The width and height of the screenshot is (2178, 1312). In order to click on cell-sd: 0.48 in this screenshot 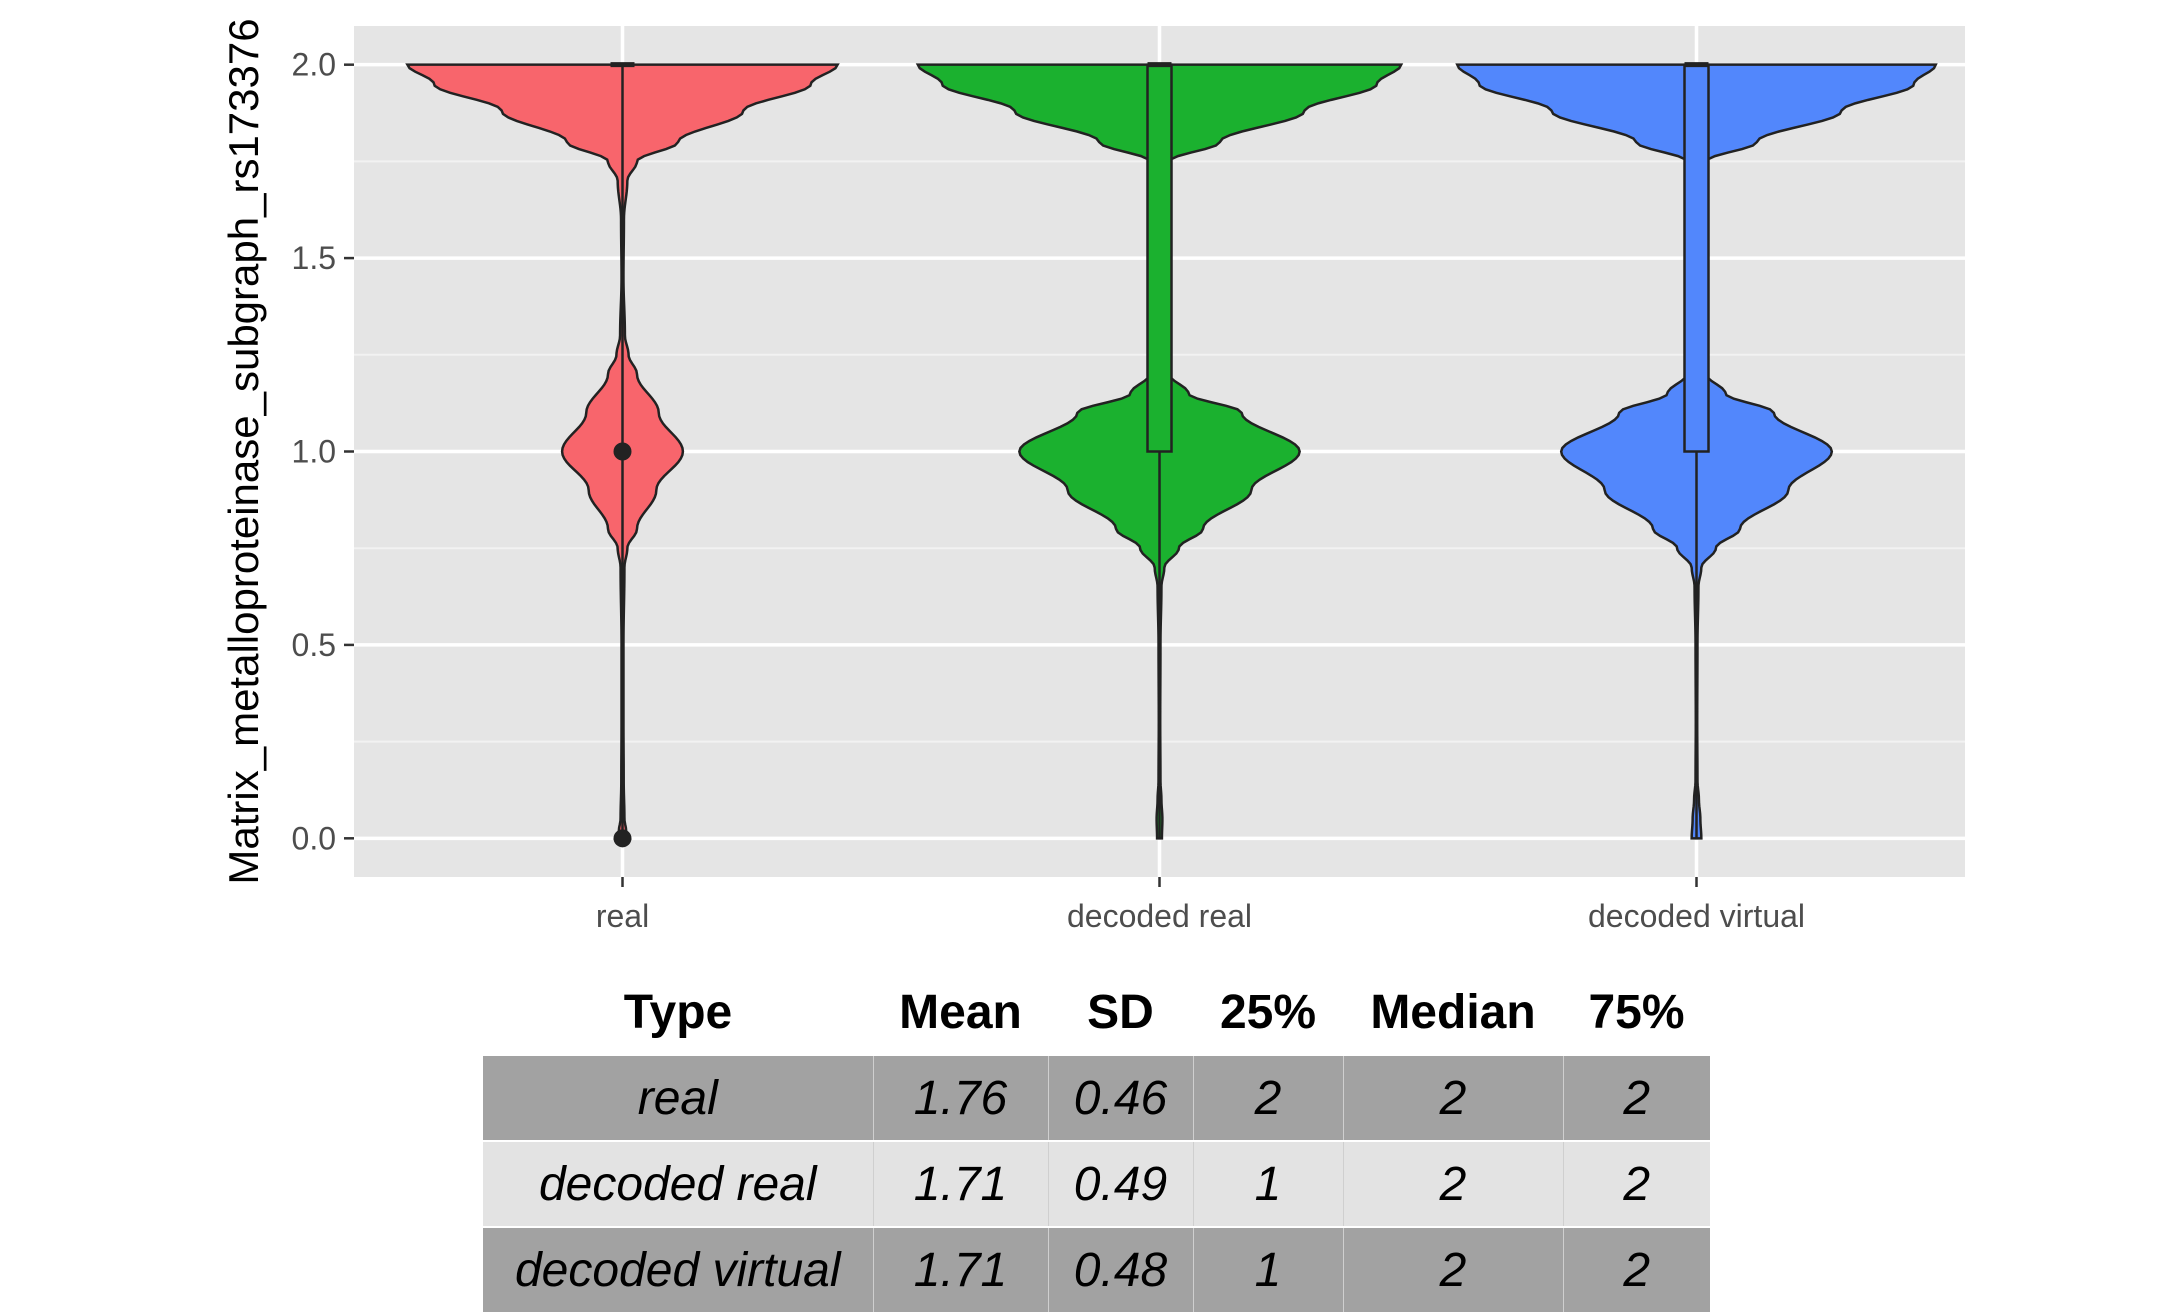, I will do `click(1121, 1269)`.